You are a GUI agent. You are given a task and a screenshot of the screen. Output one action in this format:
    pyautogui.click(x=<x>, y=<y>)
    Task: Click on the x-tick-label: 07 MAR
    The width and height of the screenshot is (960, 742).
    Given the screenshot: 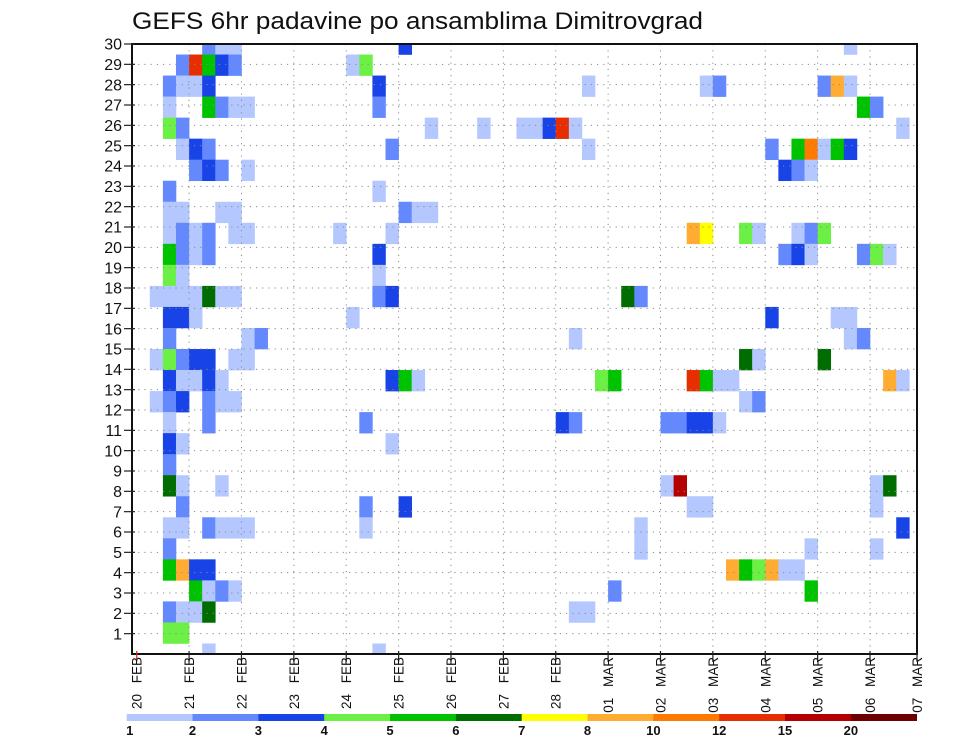 What is the action you would take?
    pyautogui.click(x=917, y=685)
    